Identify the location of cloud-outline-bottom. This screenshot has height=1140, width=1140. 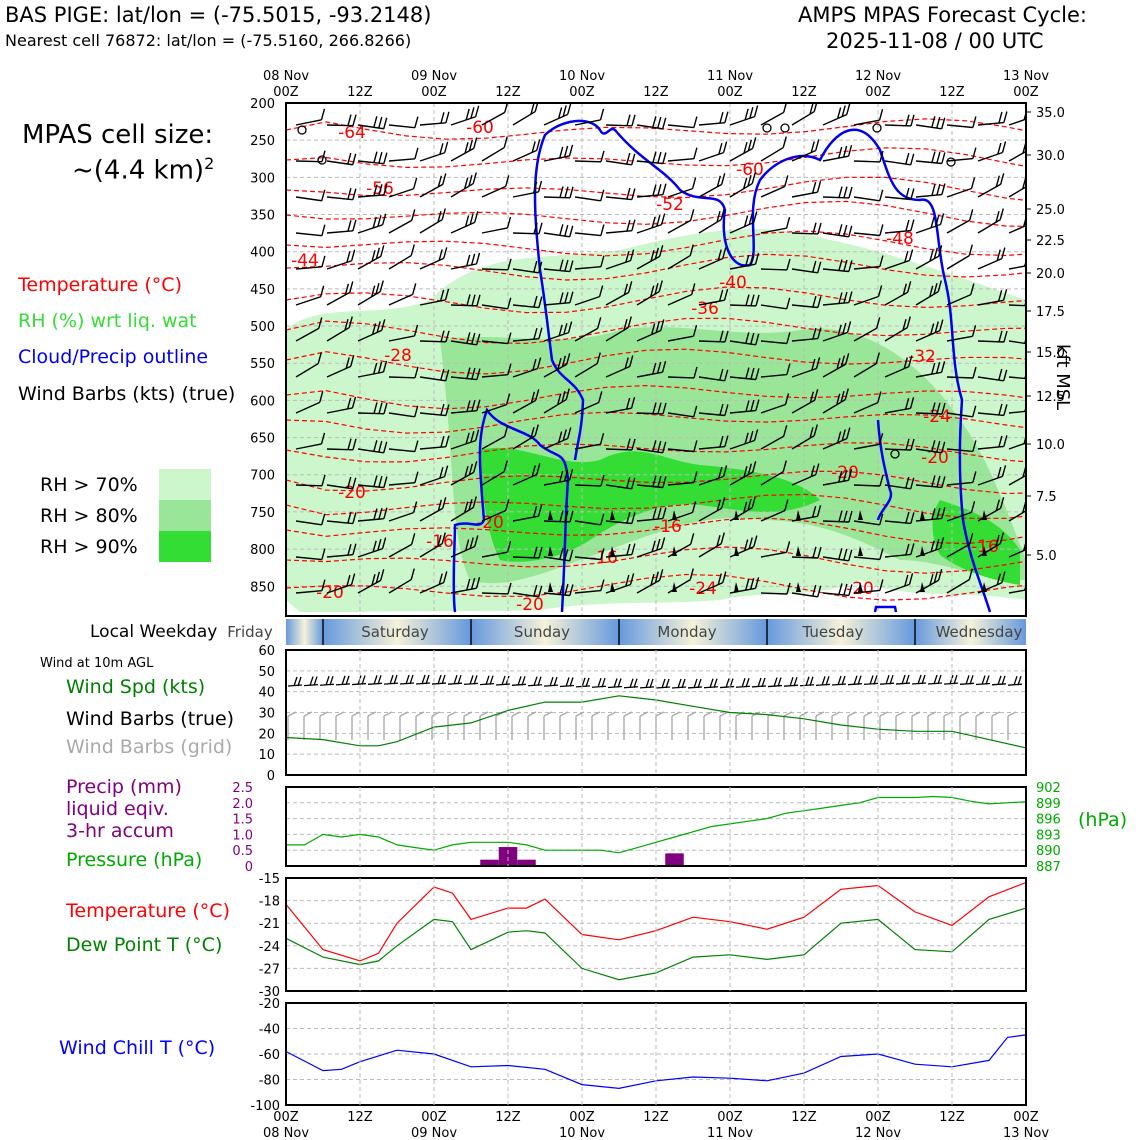
(885, 609).